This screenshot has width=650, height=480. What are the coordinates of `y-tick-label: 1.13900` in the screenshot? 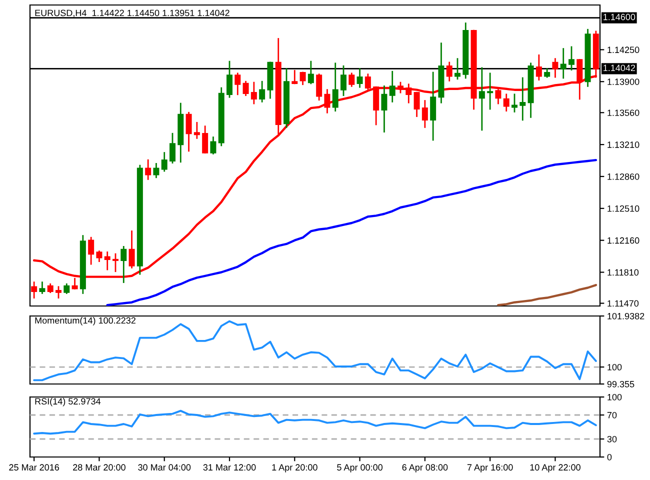 It's located at (624, 81).